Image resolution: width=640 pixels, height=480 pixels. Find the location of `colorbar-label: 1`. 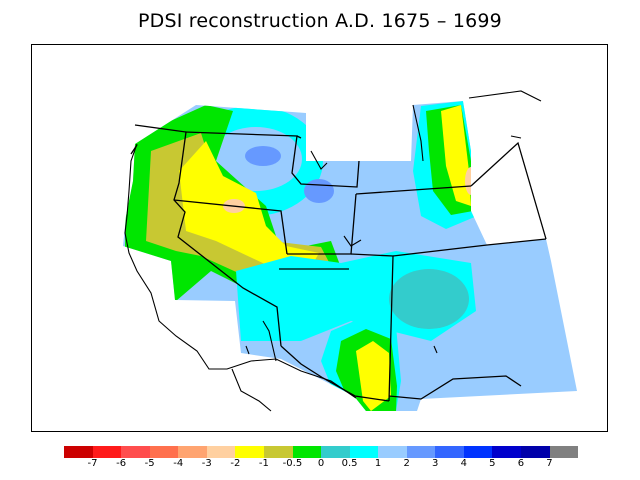

colorbar-label: 1 is located at coordinates (378, 463).